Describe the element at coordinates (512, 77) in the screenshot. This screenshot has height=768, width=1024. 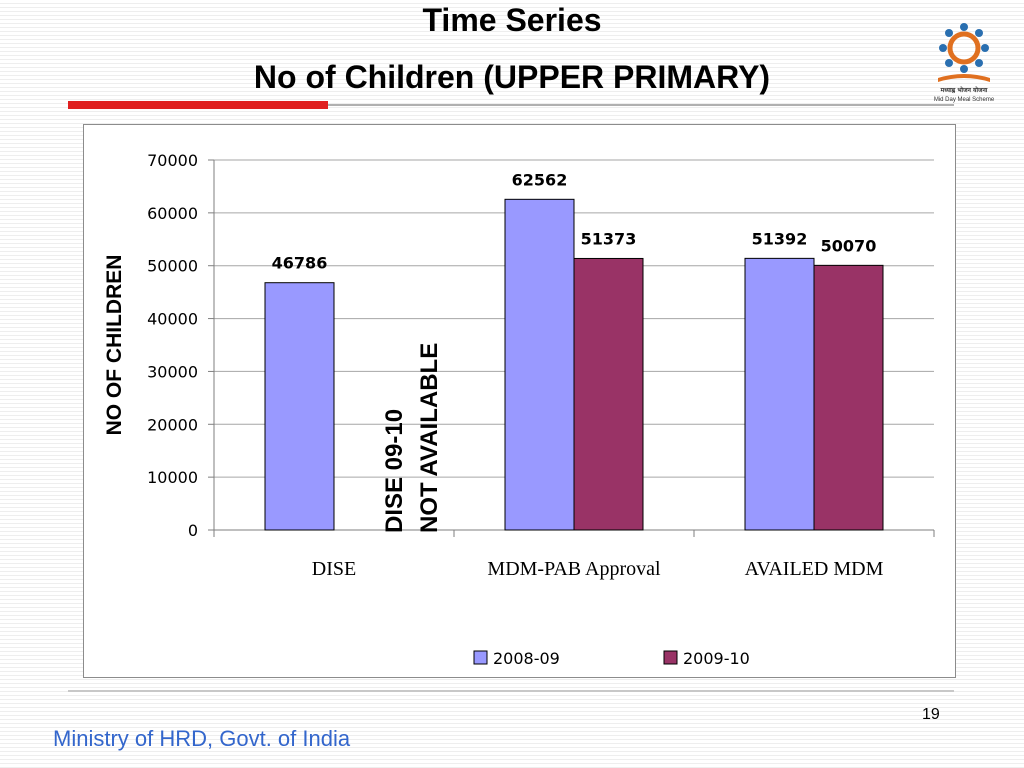
I see `slide-title-line2: No of Children (UPPER PRIMARY)` at that location.